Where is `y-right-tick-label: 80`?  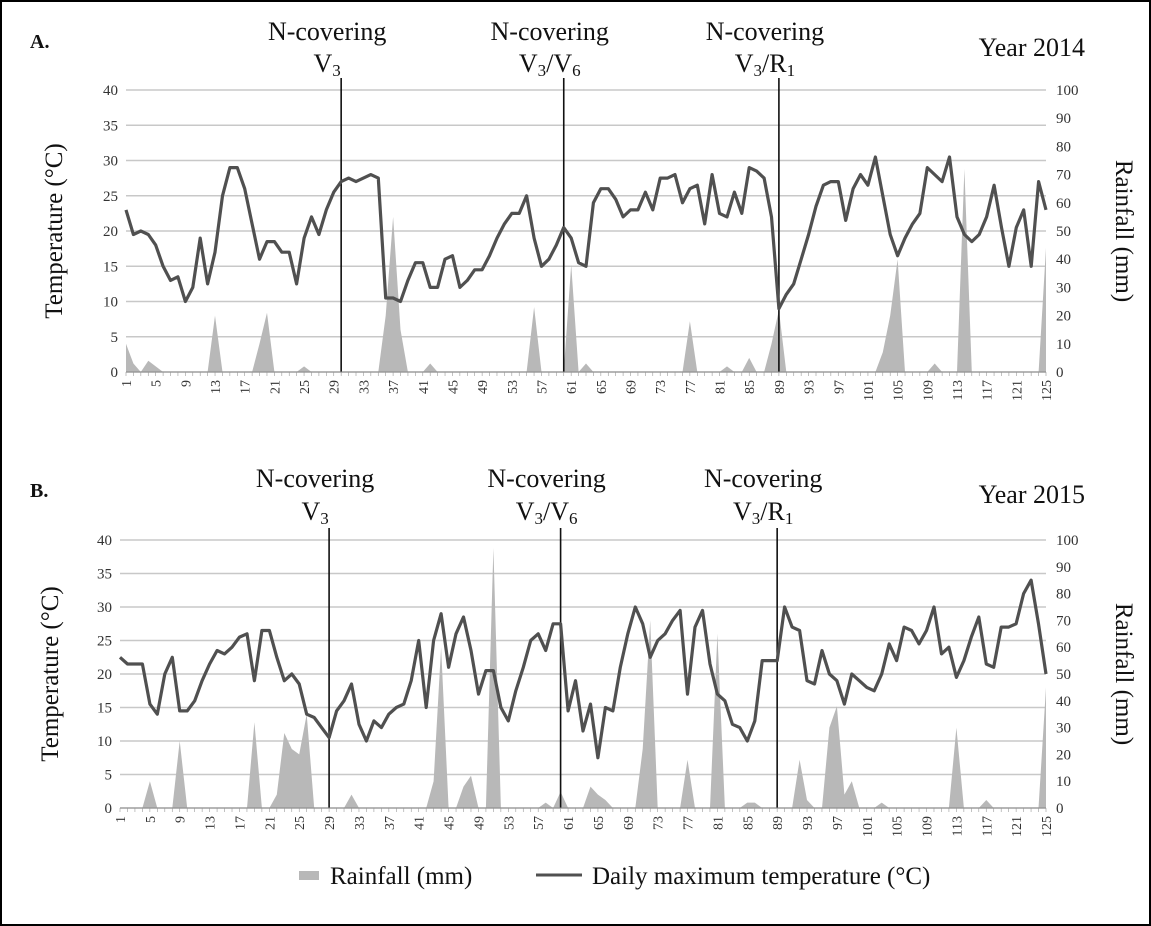 y-right-tick-label: 80 is located at coordinates (1063, 147).